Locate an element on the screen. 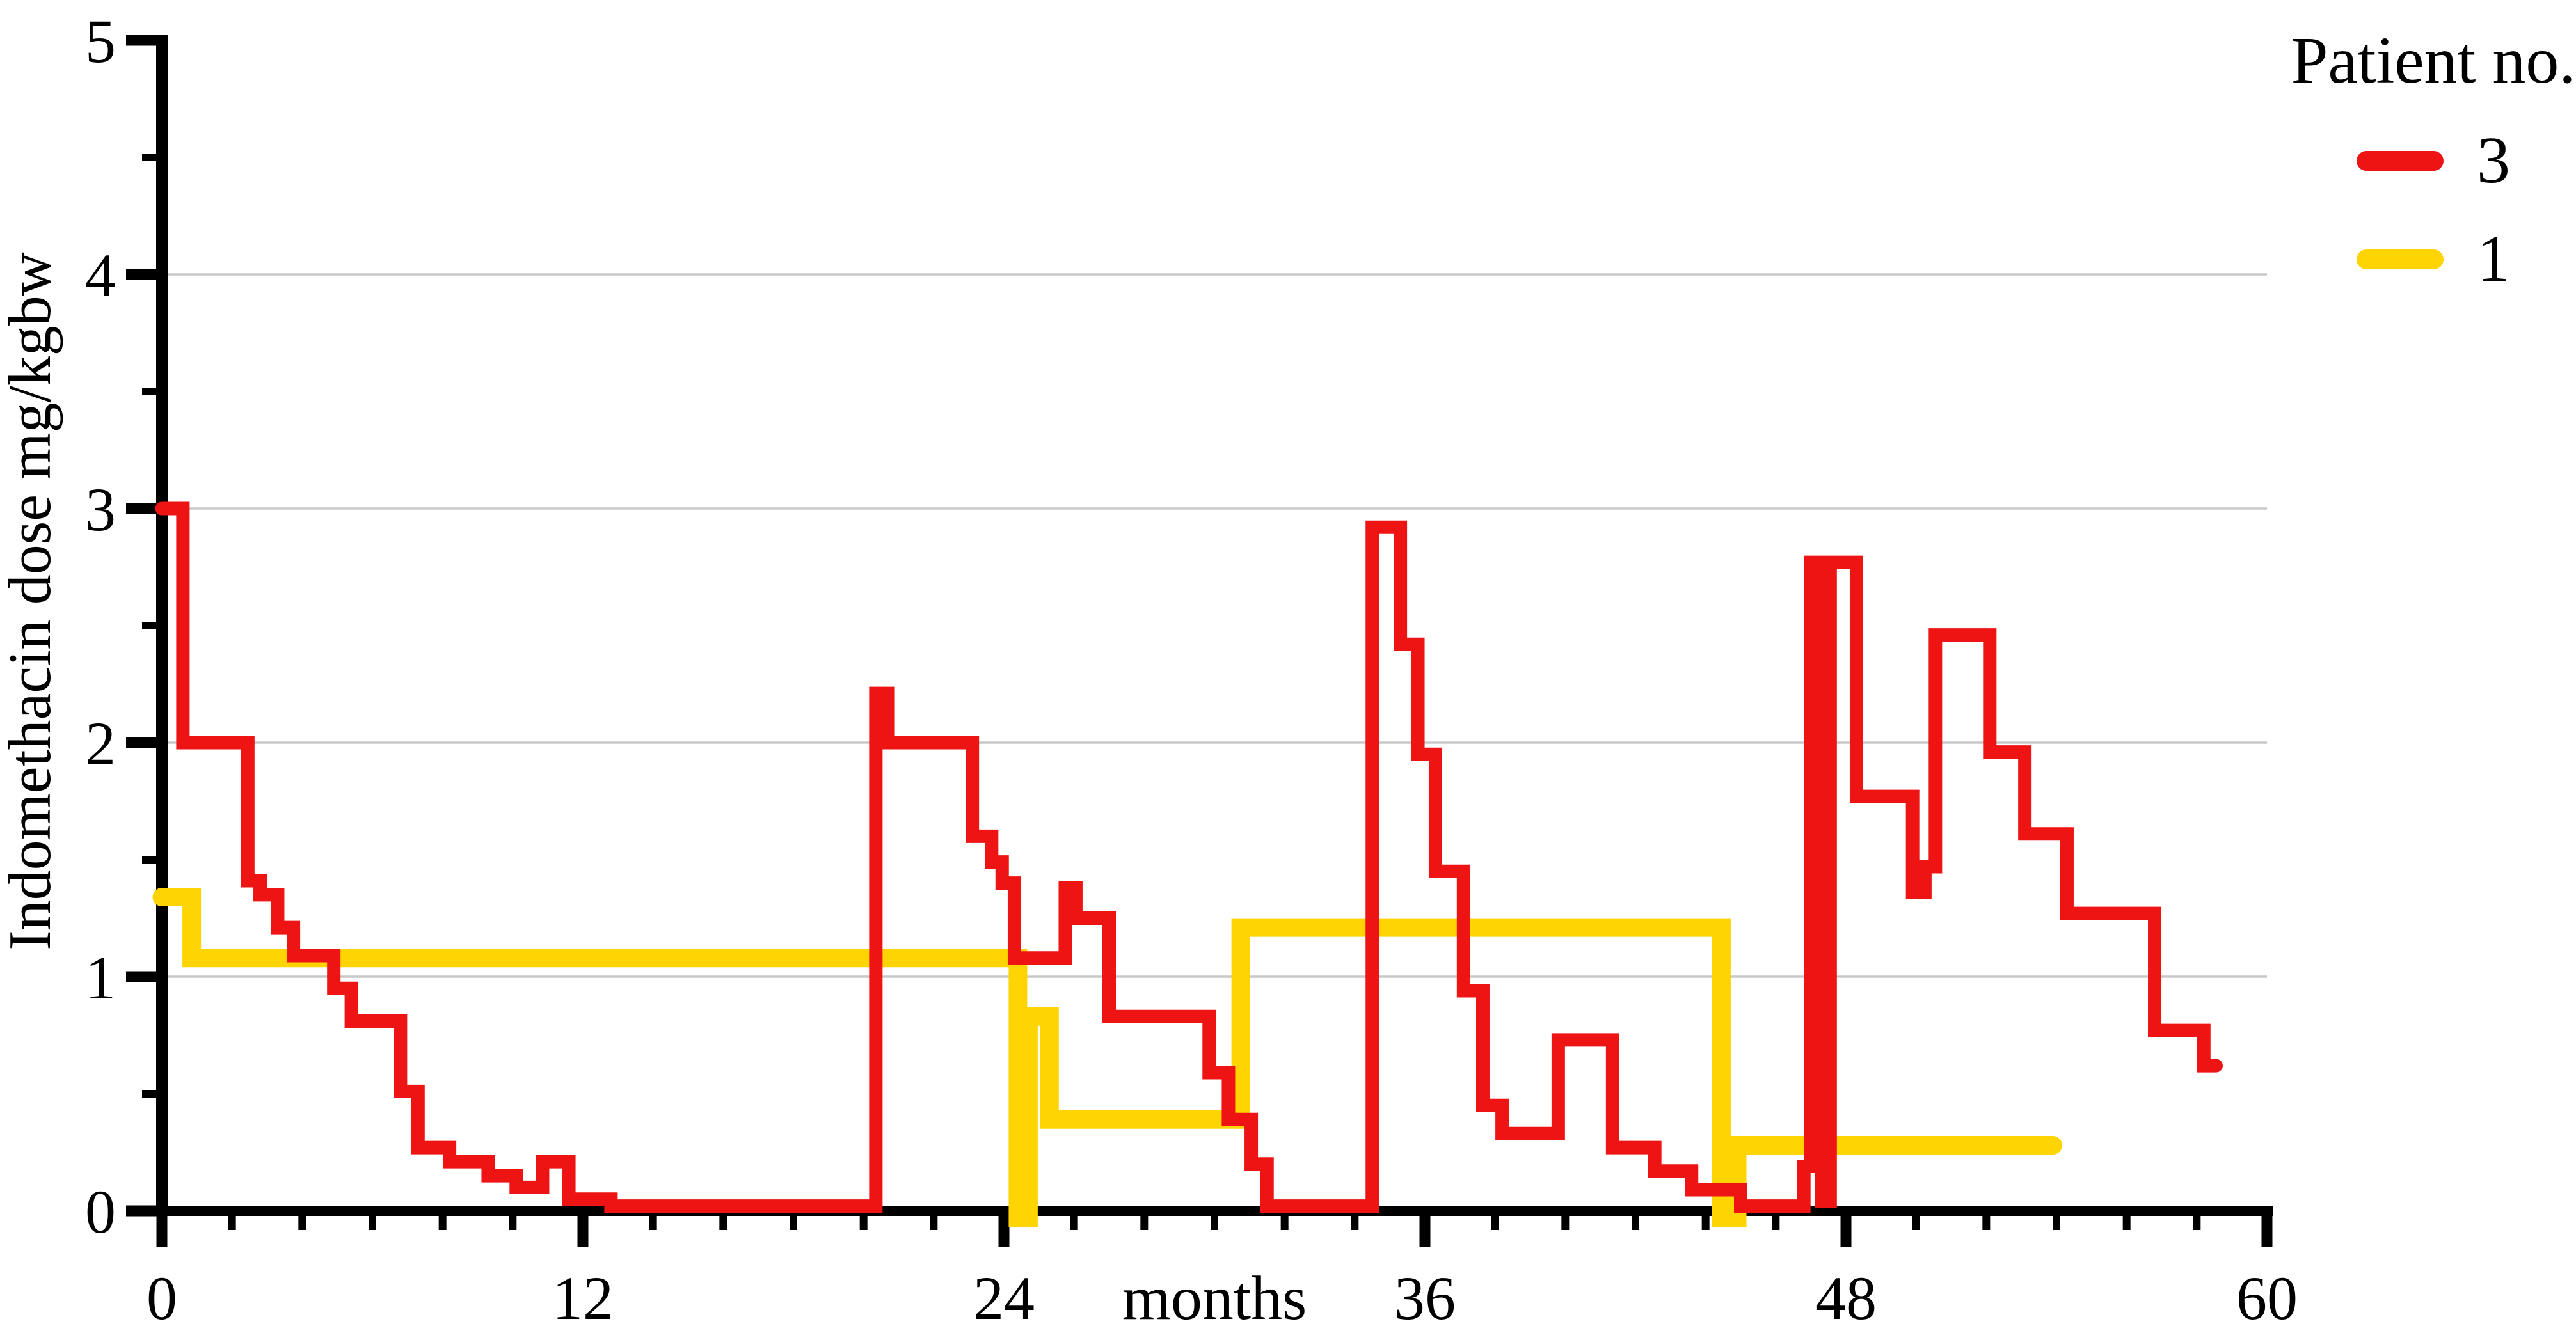 Image resolution: width=2576 pixels, height=1333 pixels. y-tick-label: 5 is located at coordinates (101, 41).